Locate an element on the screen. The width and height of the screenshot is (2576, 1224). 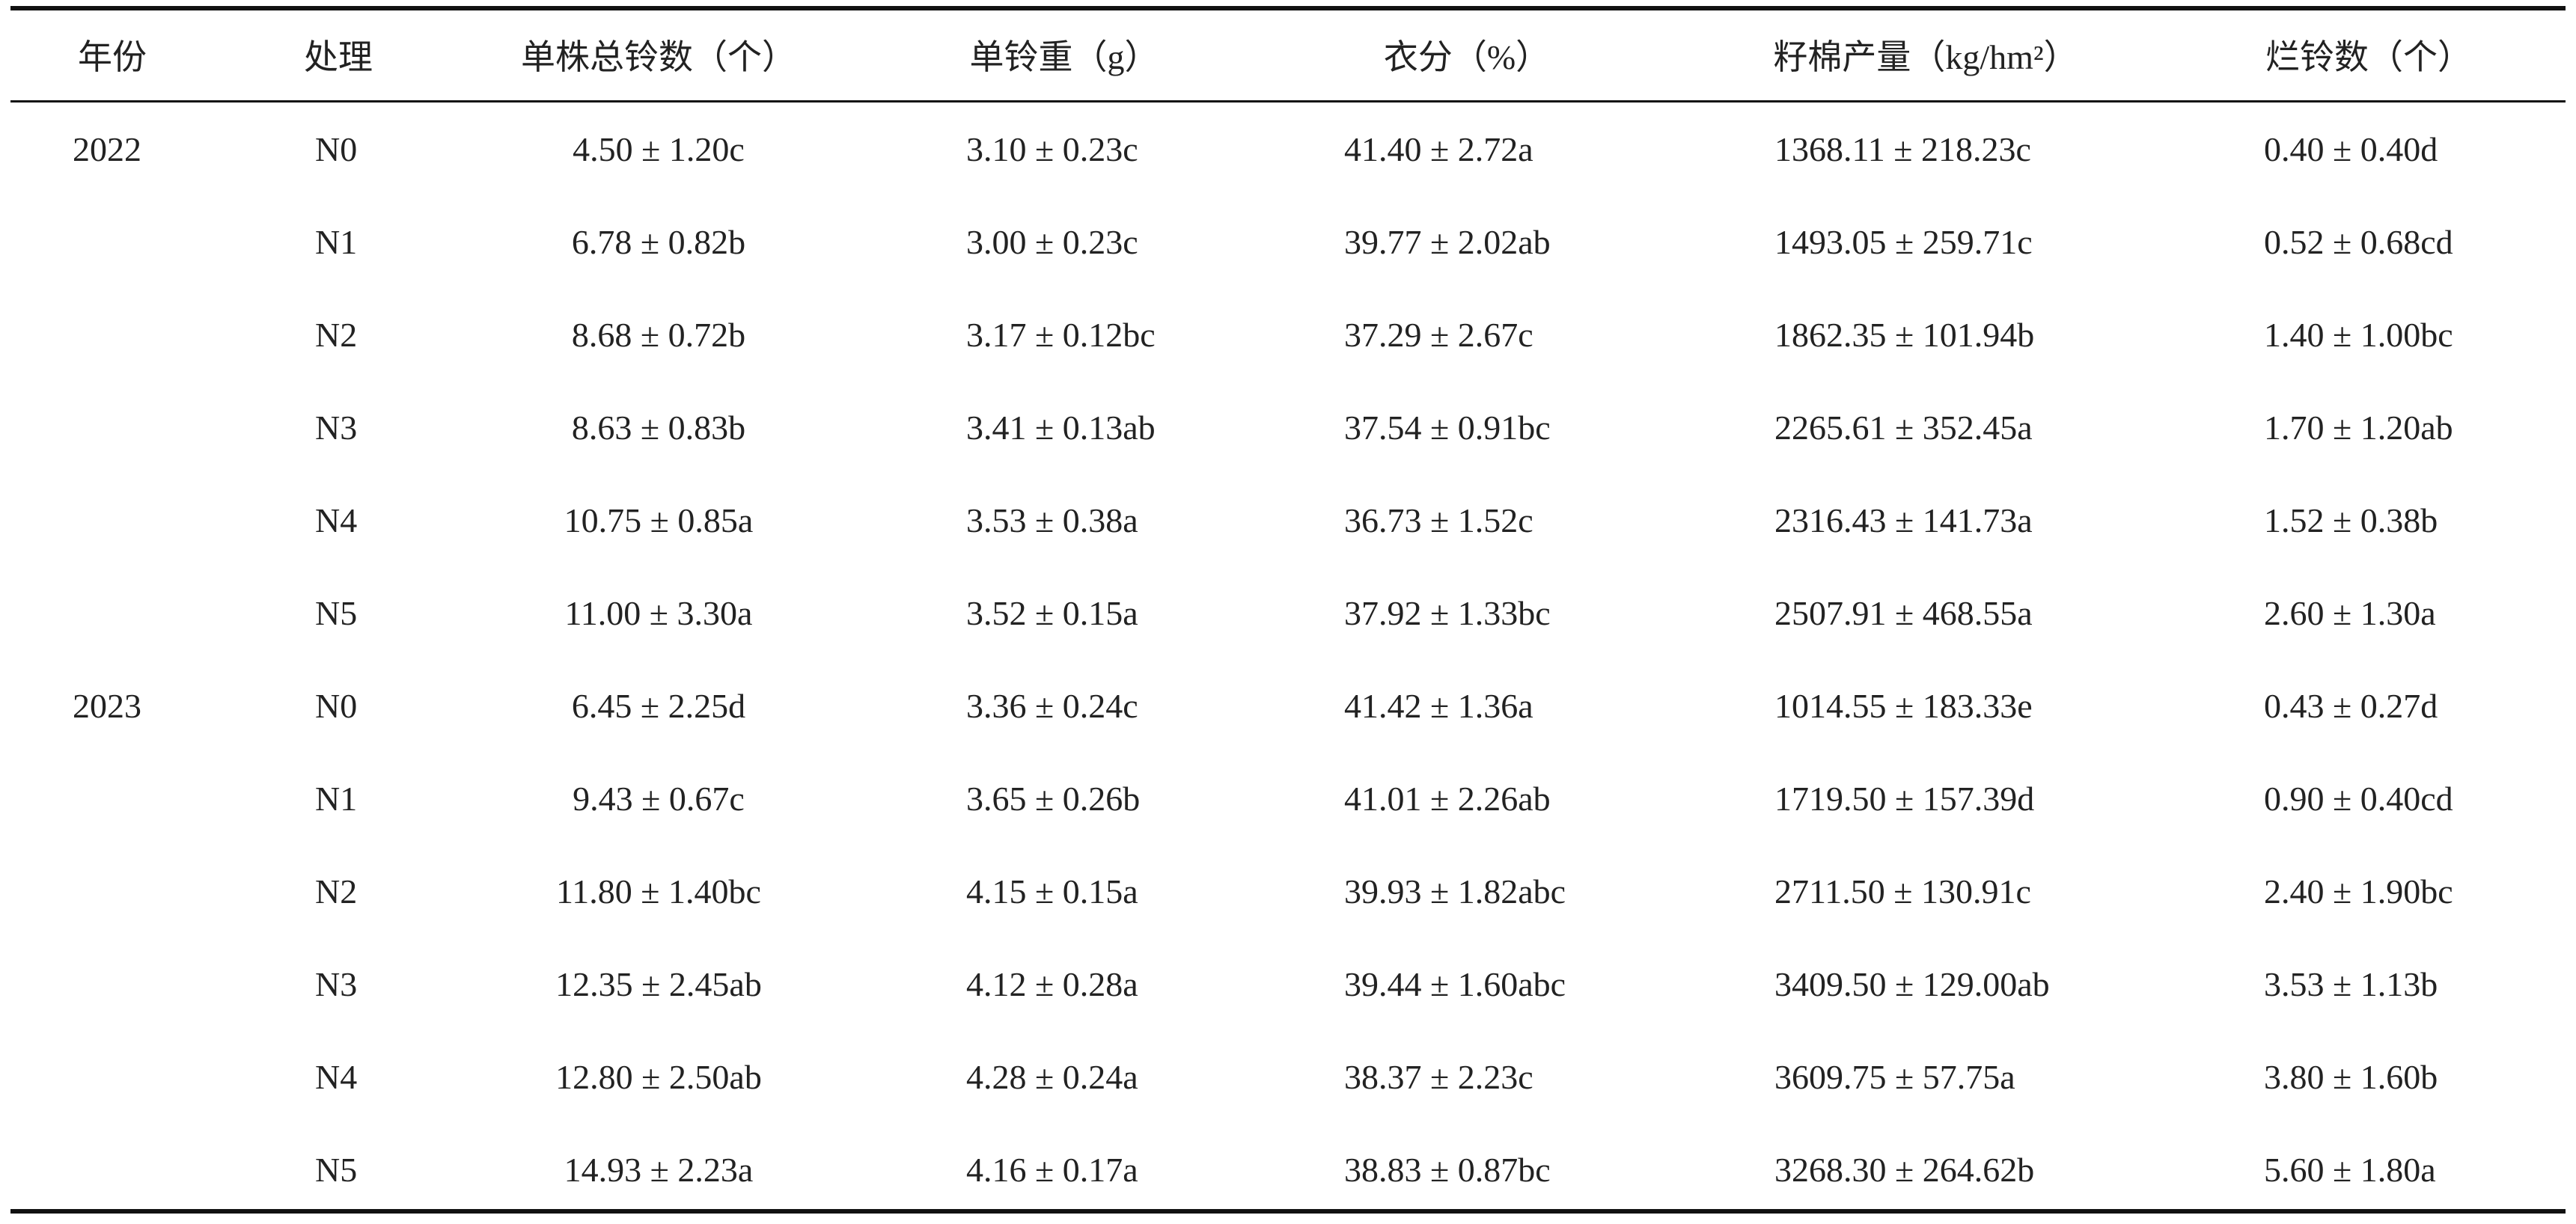
value-cell: 3609.75 ± 57.75a is located at coordinates (1894, 1077).